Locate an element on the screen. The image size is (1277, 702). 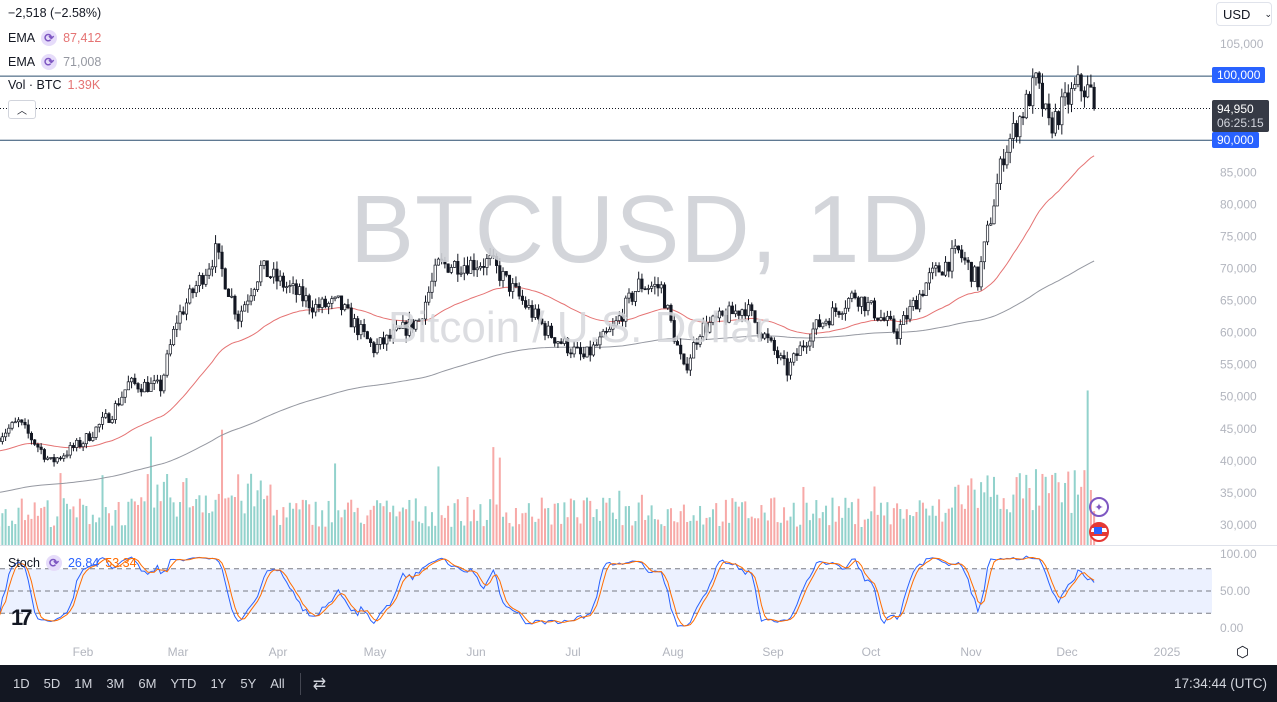
range-1m: 1M is located at coordinates (83, 683).